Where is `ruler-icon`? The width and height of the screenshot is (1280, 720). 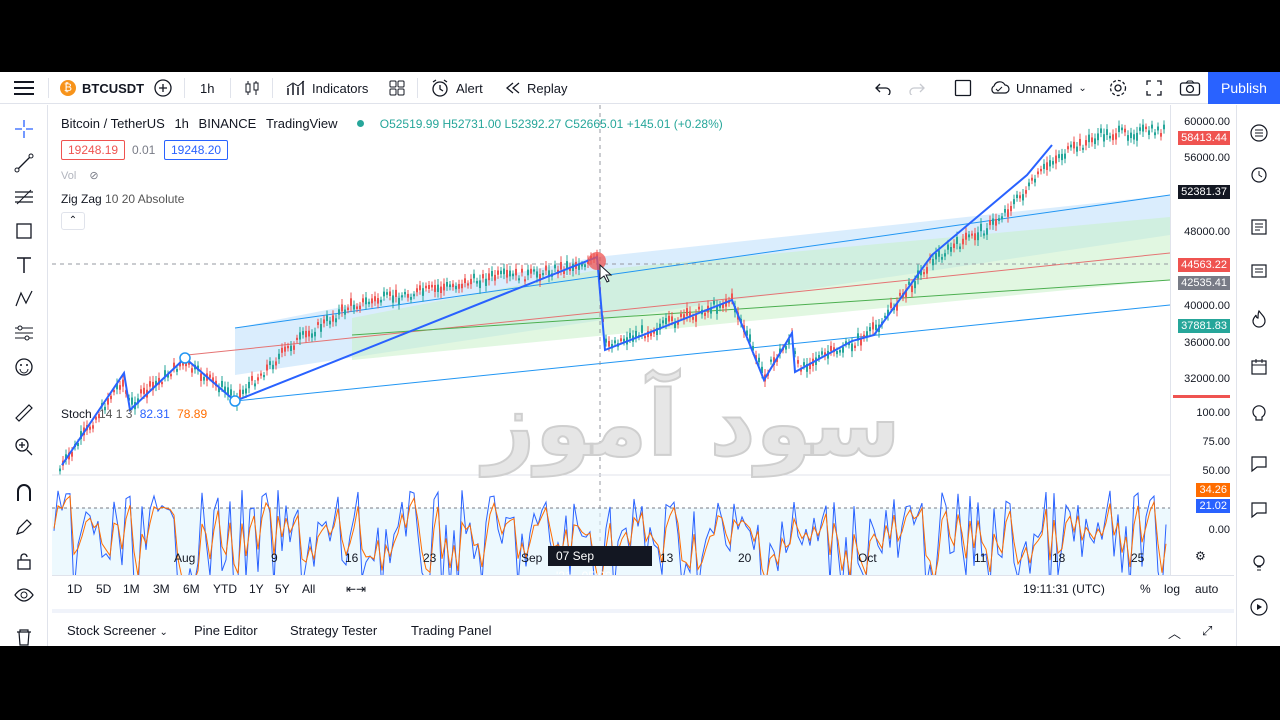 ruler-icon is located at coordinates (24, 413).